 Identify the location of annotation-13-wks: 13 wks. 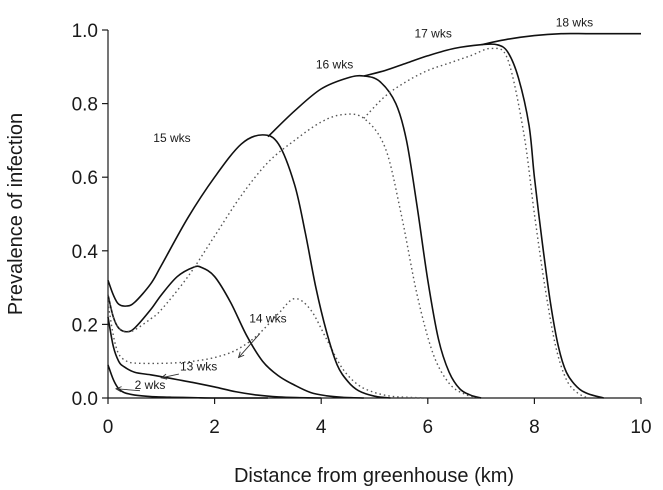
(198, 366).